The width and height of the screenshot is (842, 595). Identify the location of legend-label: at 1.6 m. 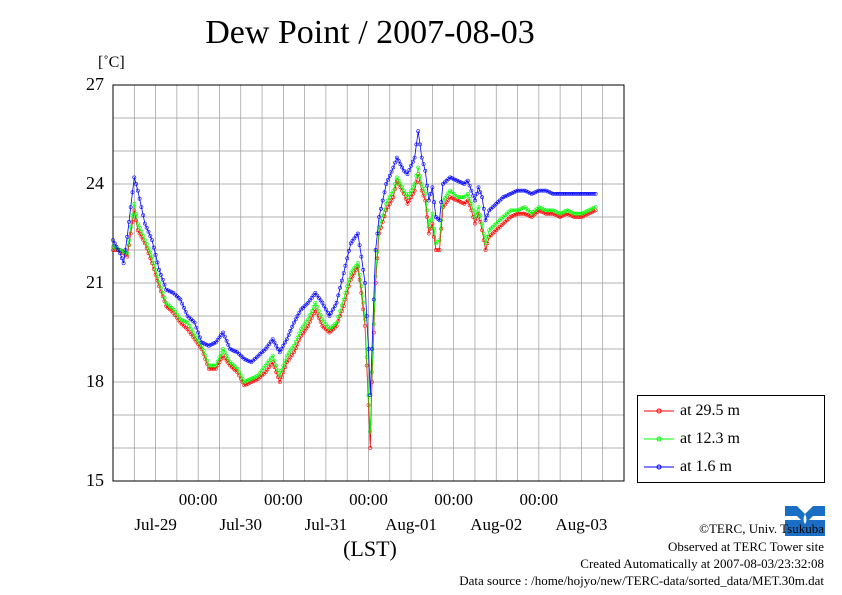
(706, 466).